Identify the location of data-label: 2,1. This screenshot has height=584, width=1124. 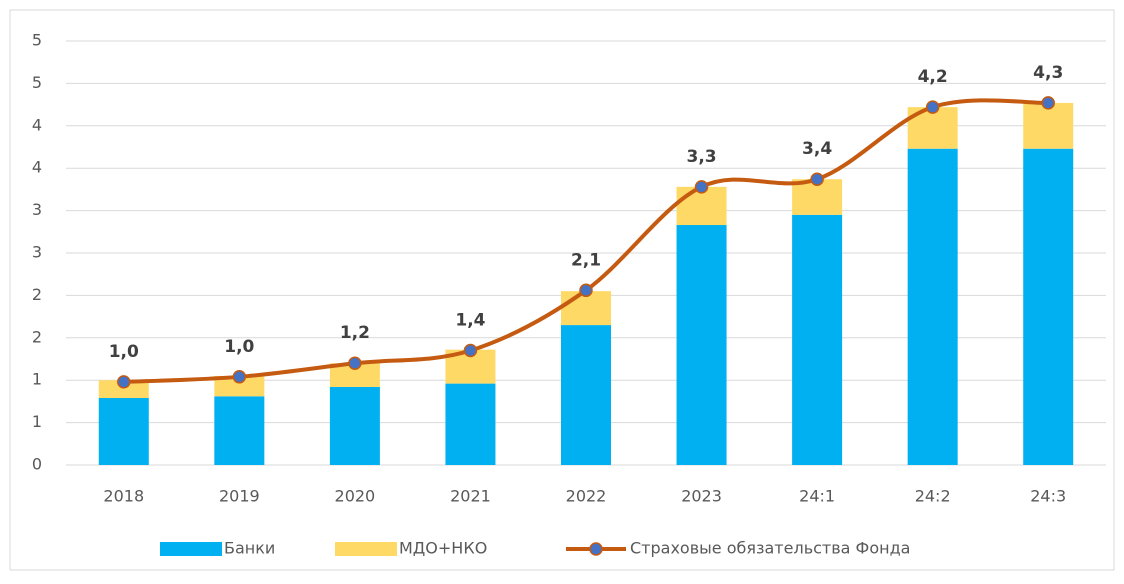
(586, 260).